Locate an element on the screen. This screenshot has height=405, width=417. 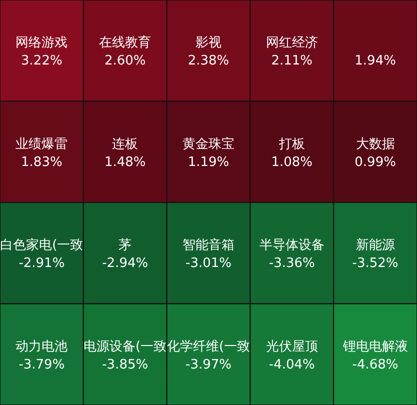
data-label: -4.68% is located at coordinates (375, 364).